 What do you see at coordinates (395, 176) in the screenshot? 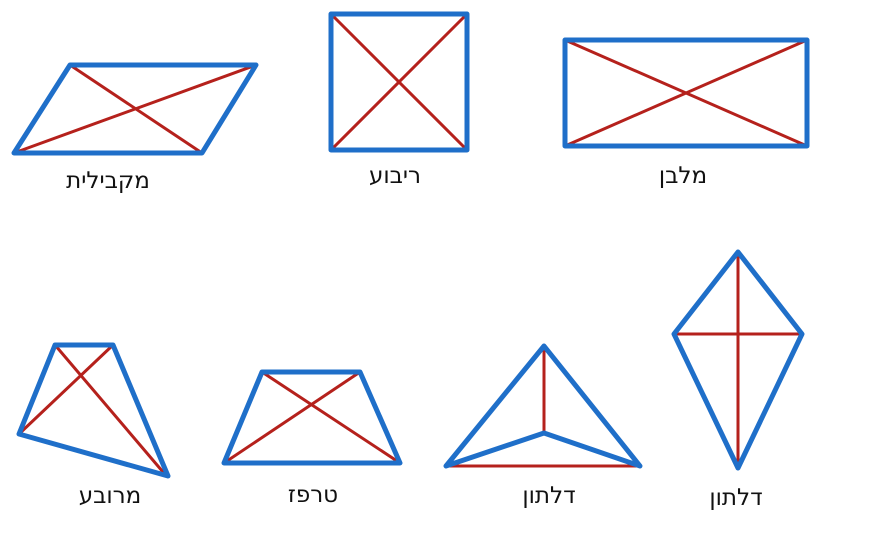
I see `label-square: ריבוע` at bounding box center [395, 176].